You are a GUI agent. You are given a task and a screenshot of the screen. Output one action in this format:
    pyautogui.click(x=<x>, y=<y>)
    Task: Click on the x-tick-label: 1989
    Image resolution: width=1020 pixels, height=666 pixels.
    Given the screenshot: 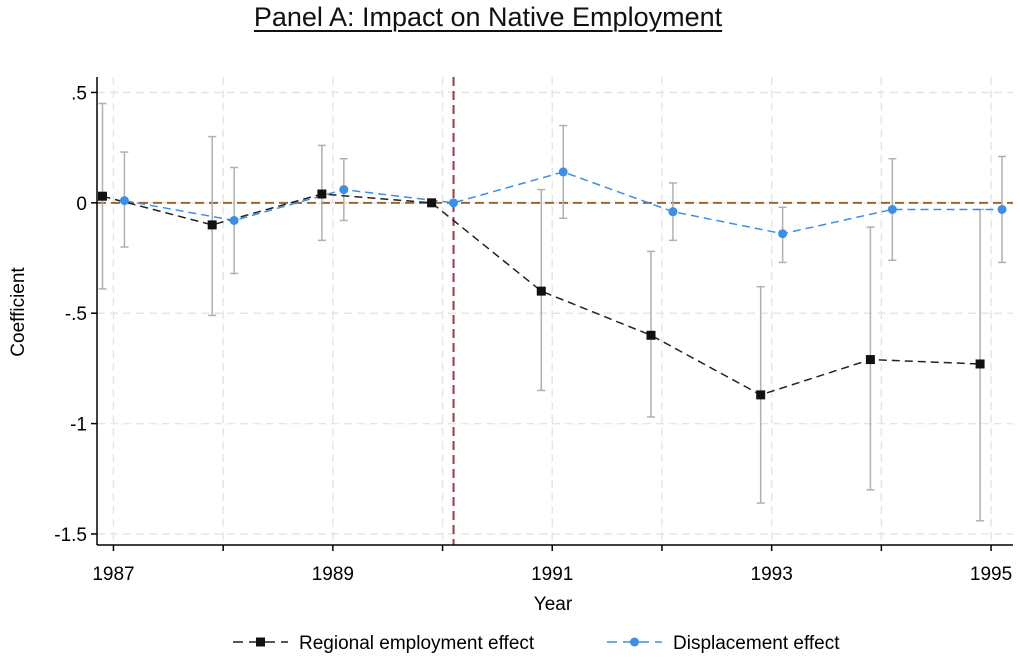 What is the action you would take?
    pyautogui.click(x=333, y=574)
    